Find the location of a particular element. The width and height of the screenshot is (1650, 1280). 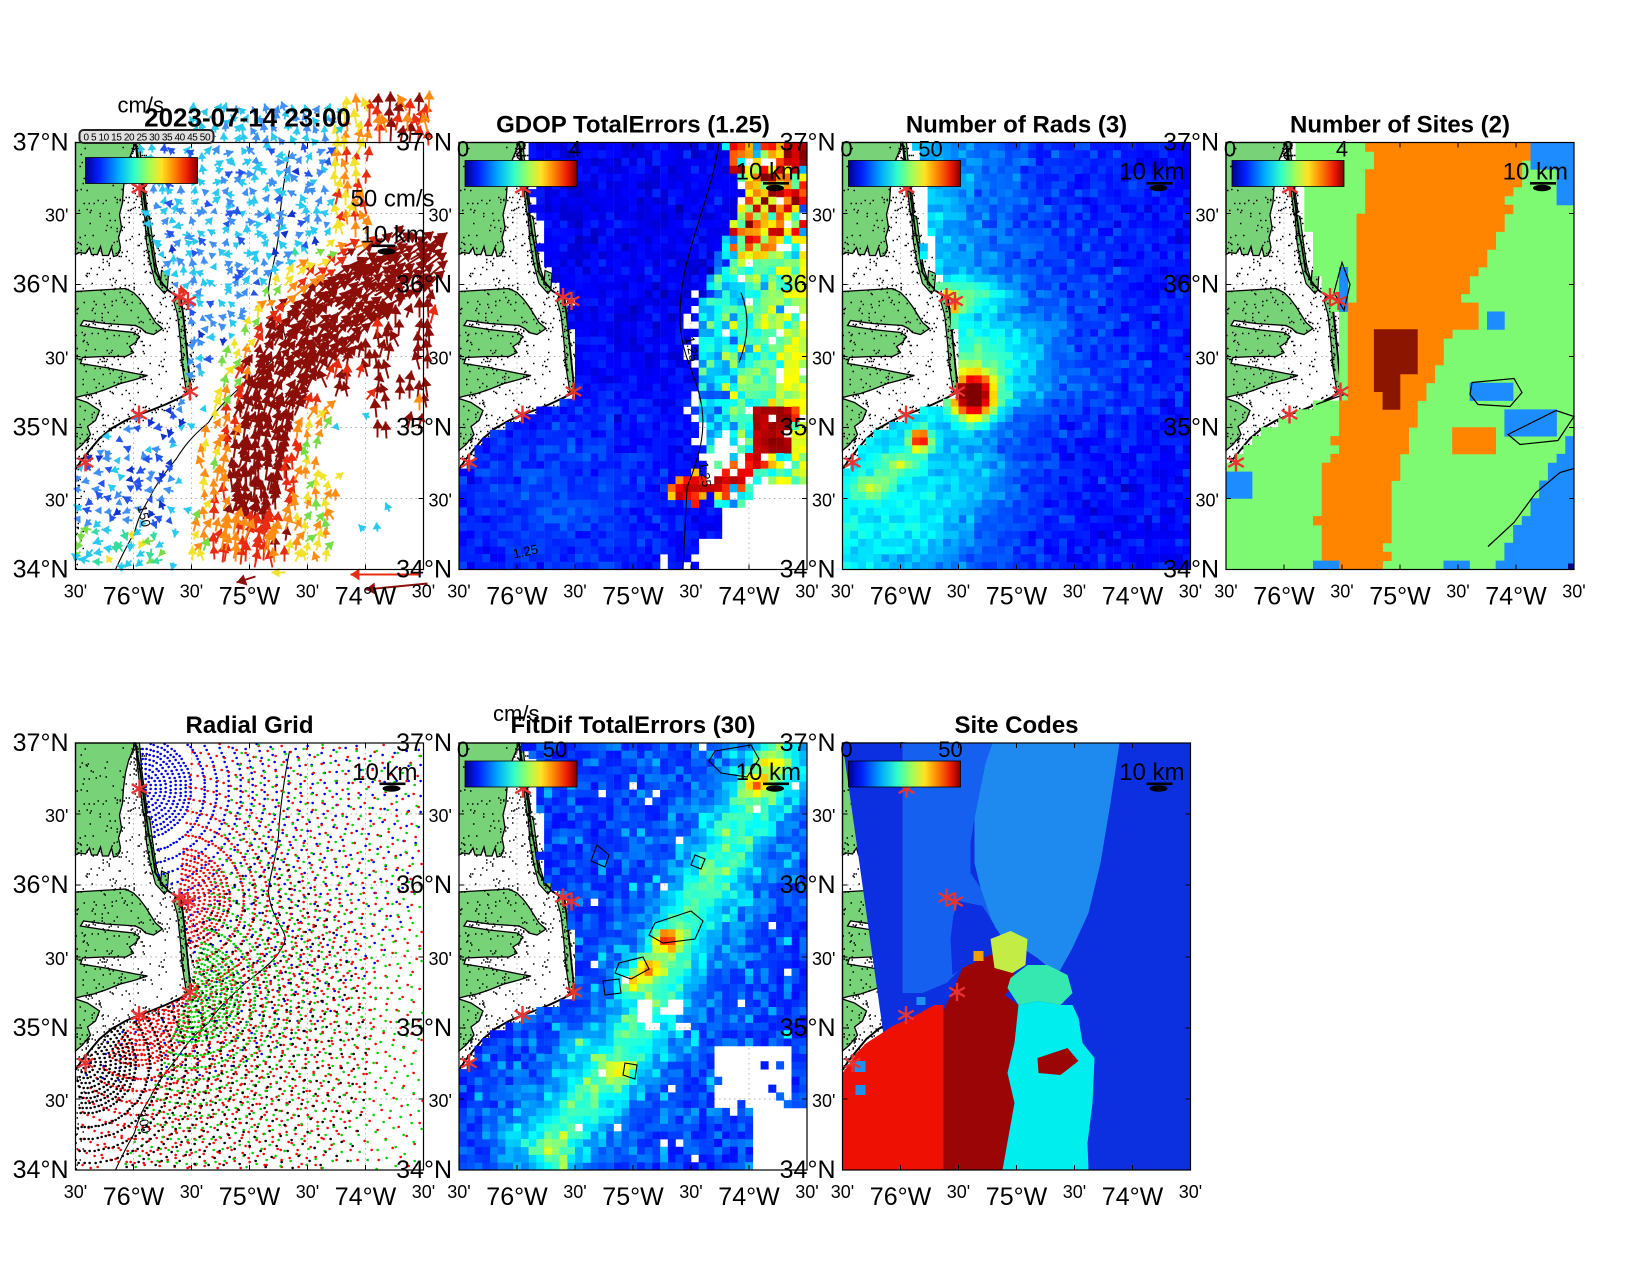

svg-text: 150 is located at coordinates (144, 516).